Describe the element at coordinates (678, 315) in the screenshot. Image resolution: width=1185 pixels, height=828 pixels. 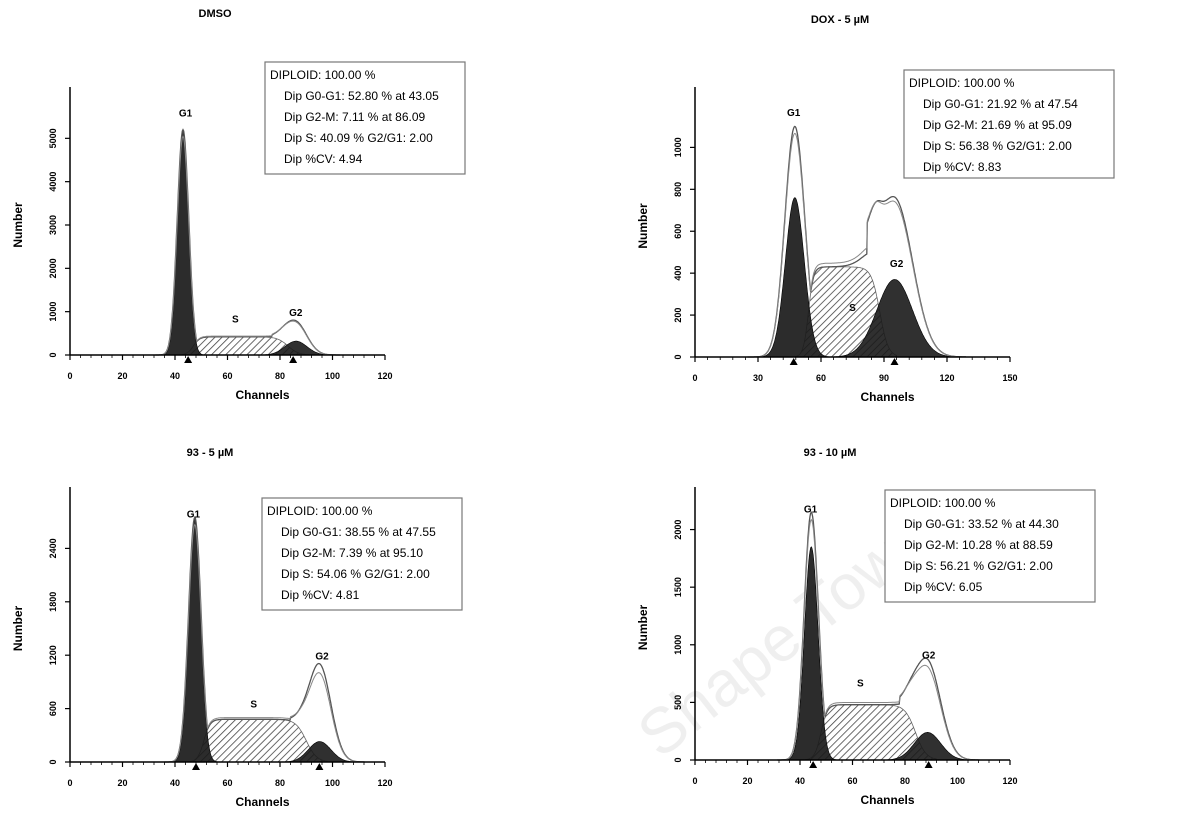
I see `y-tick-label: 200` at that location.